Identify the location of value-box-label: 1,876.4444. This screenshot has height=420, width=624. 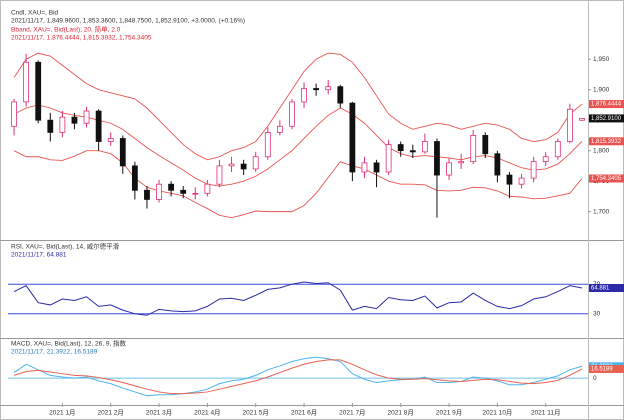
(606, 105).